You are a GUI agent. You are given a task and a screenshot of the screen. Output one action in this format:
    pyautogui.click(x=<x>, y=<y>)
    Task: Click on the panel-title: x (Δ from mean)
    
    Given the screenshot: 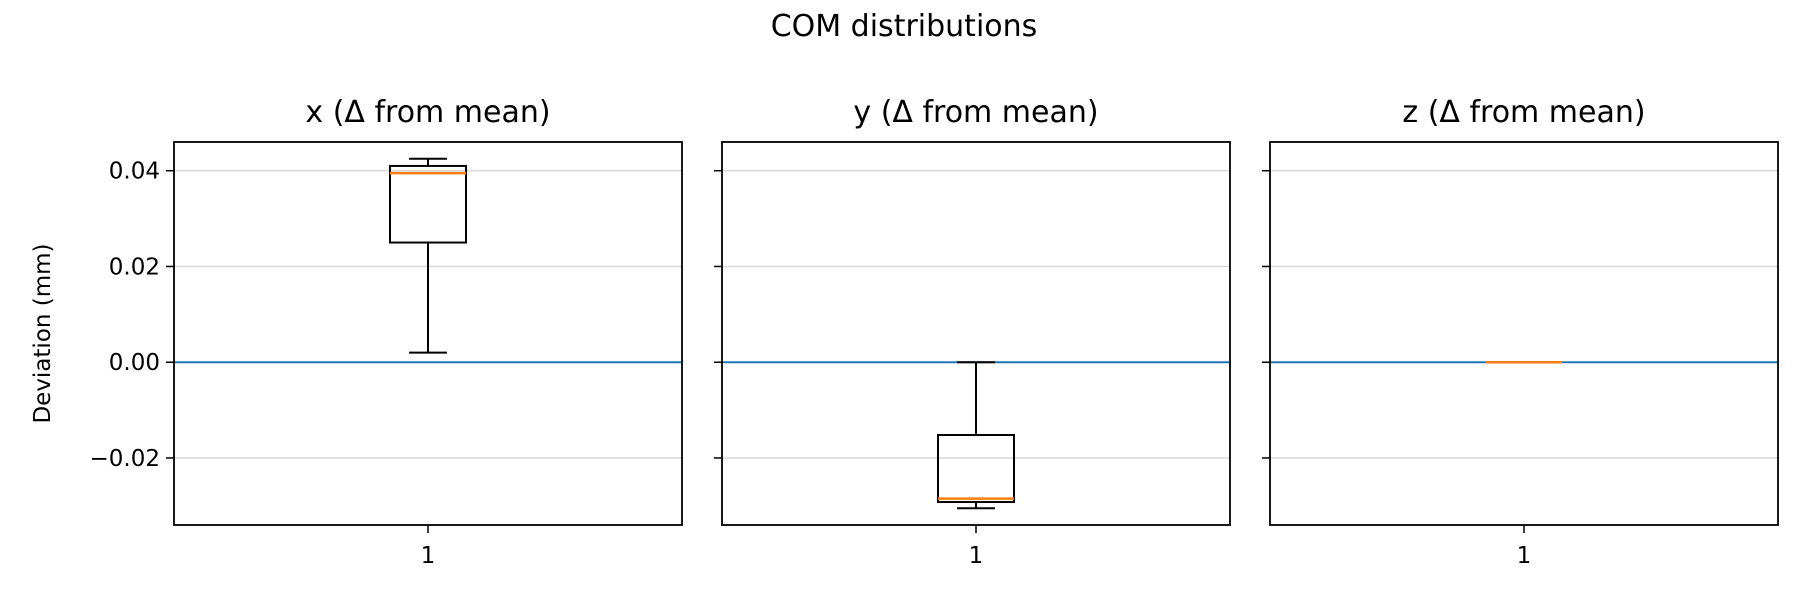 What is the action you would take?
    pyautogui.click(x=427, y=112)
    